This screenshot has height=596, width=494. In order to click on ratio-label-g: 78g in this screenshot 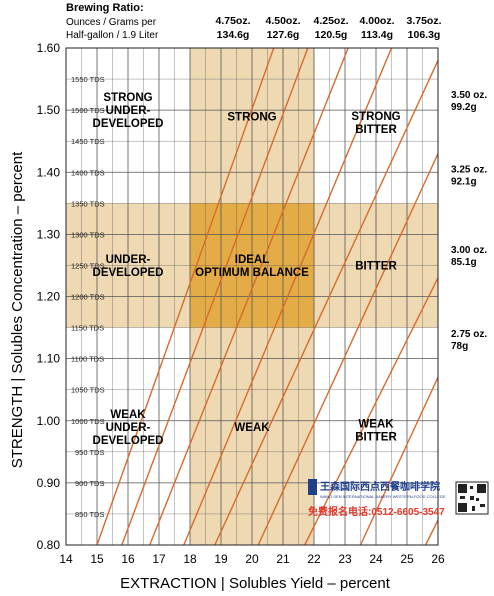, I will do `click(459, 346)`.